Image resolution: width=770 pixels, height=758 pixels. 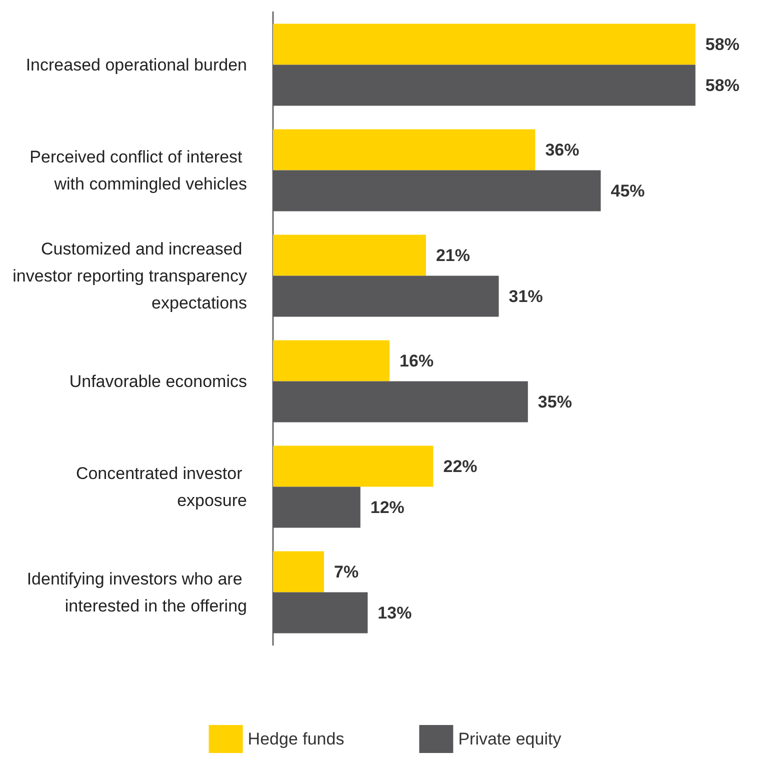 I want to click on data-label: 35%, so click(x=555, y=402).